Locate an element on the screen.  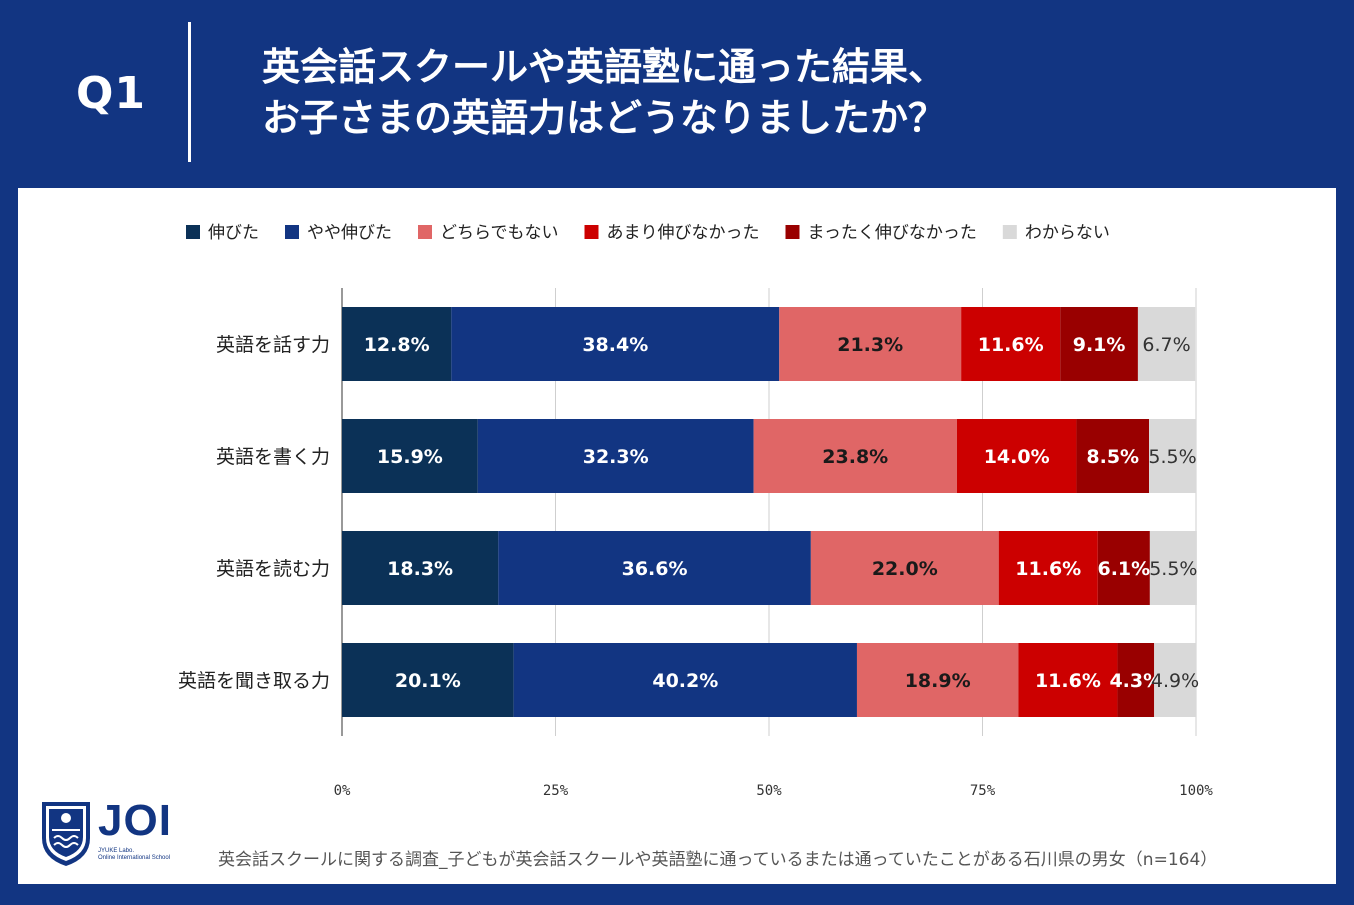
data-label: 12.8% is located at coordinates (397, 345).